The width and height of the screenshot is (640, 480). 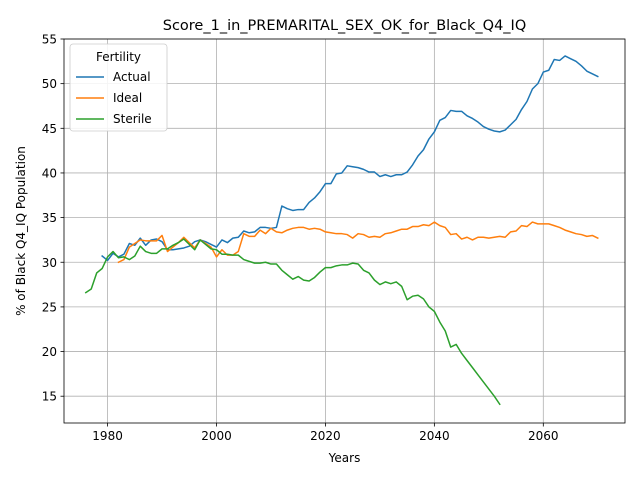 What do you see at coordinates (21, 231) in the screenshot?
I see `y-axis-label: % of Black Q4_IQ Population` at bounding box center [21, 231].